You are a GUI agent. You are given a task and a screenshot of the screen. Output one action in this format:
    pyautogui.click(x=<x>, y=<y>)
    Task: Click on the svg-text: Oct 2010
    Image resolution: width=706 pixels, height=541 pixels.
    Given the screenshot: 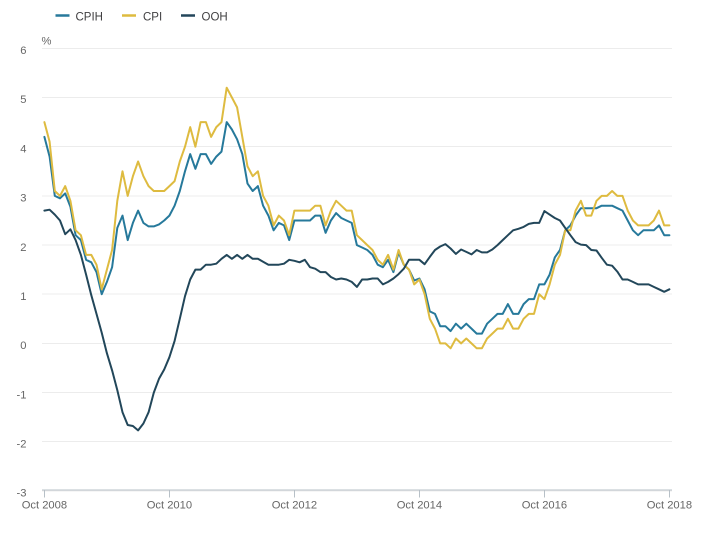 What is the action you would take?
    pyautogui.click(x=169, y=506)
    